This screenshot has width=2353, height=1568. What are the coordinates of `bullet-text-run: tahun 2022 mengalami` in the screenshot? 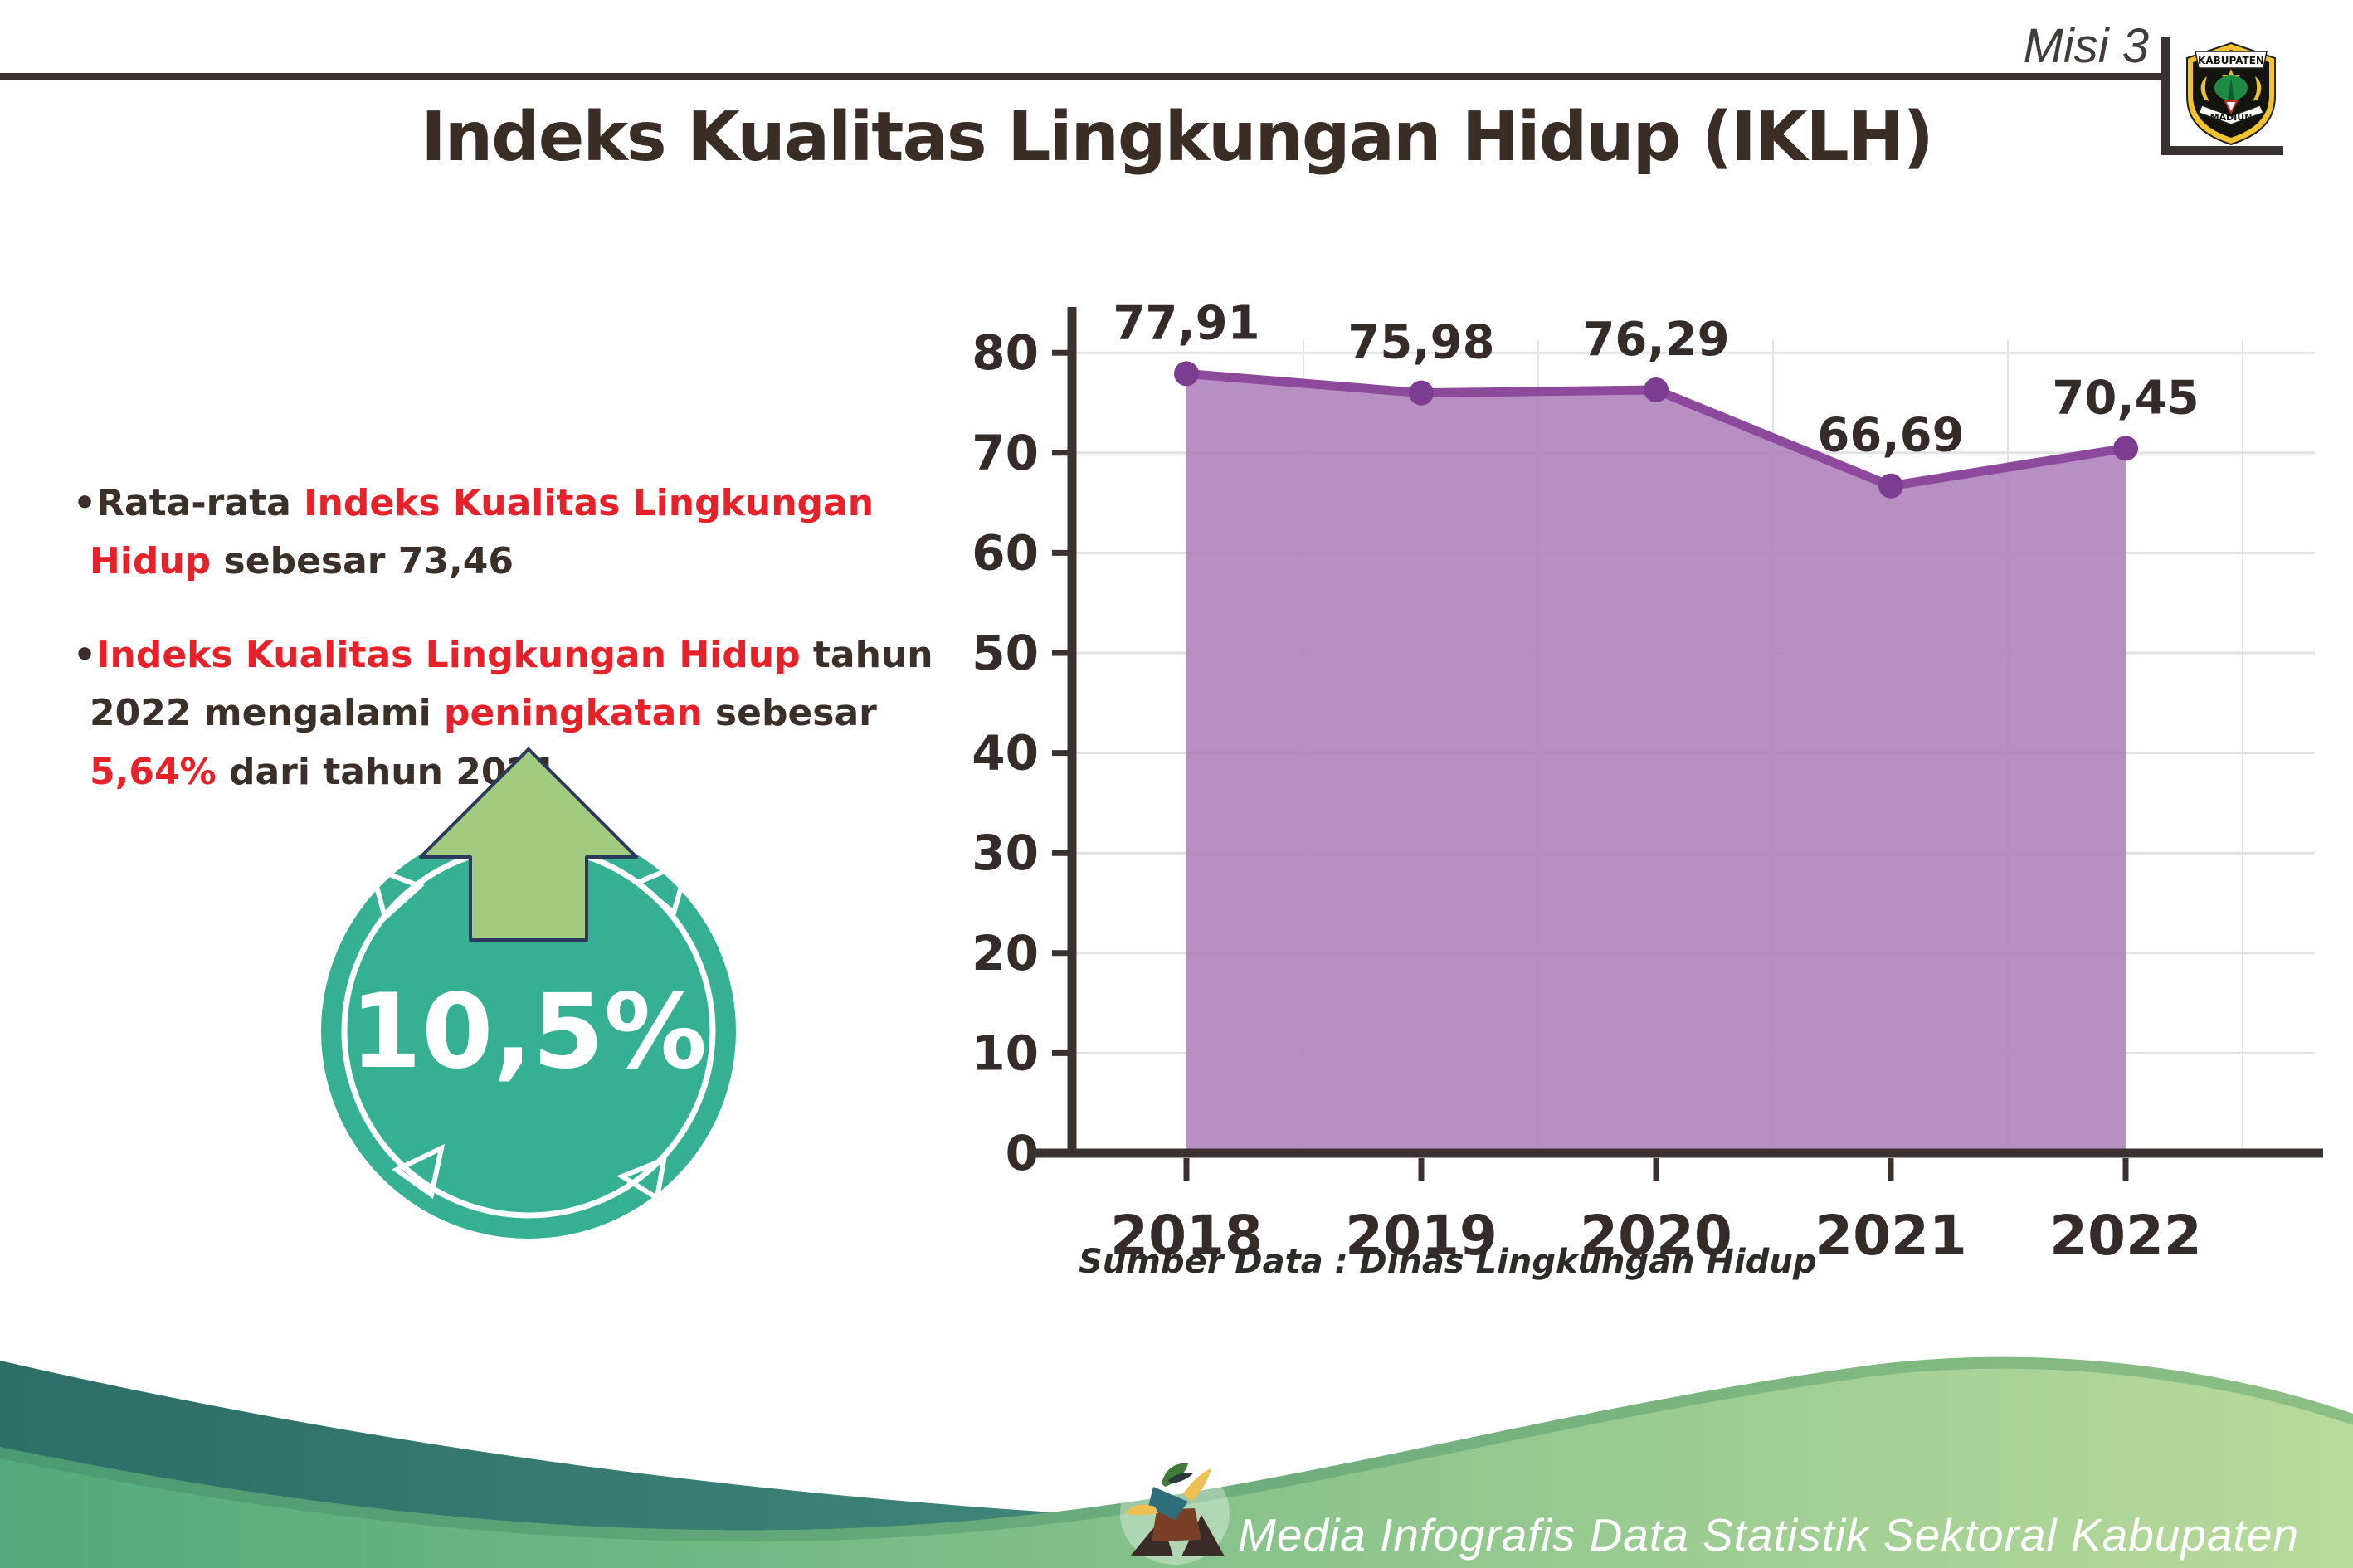 It's located at (511, 684).